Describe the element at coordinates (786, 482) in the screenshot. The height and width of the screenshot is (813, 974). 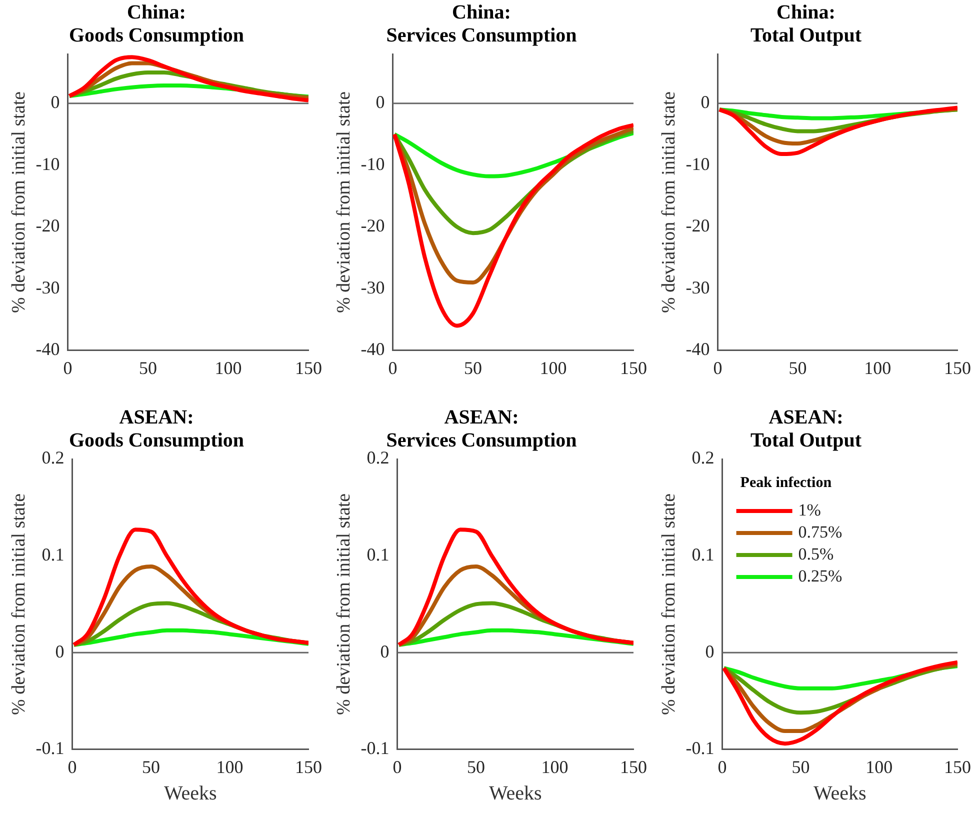
I see `legend-title: Peak infection` at that location.